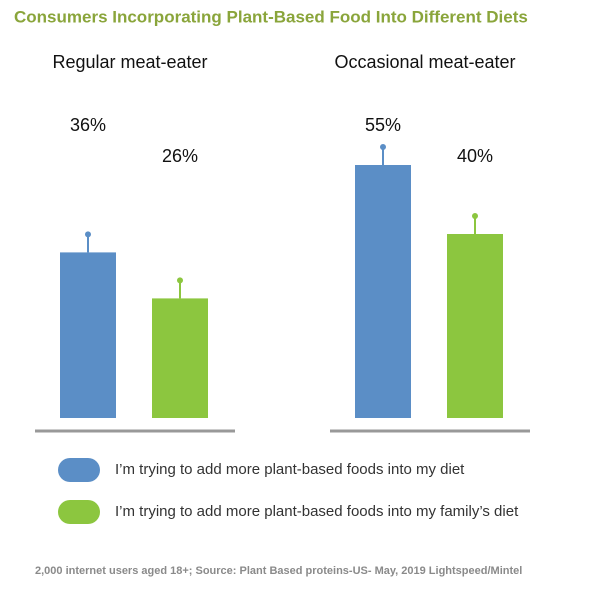 The height and width of the screenshot is (590, 592). Describe the element at coordinates (475, 156) in the screenshot. I see `value-label: 40%` at that location.